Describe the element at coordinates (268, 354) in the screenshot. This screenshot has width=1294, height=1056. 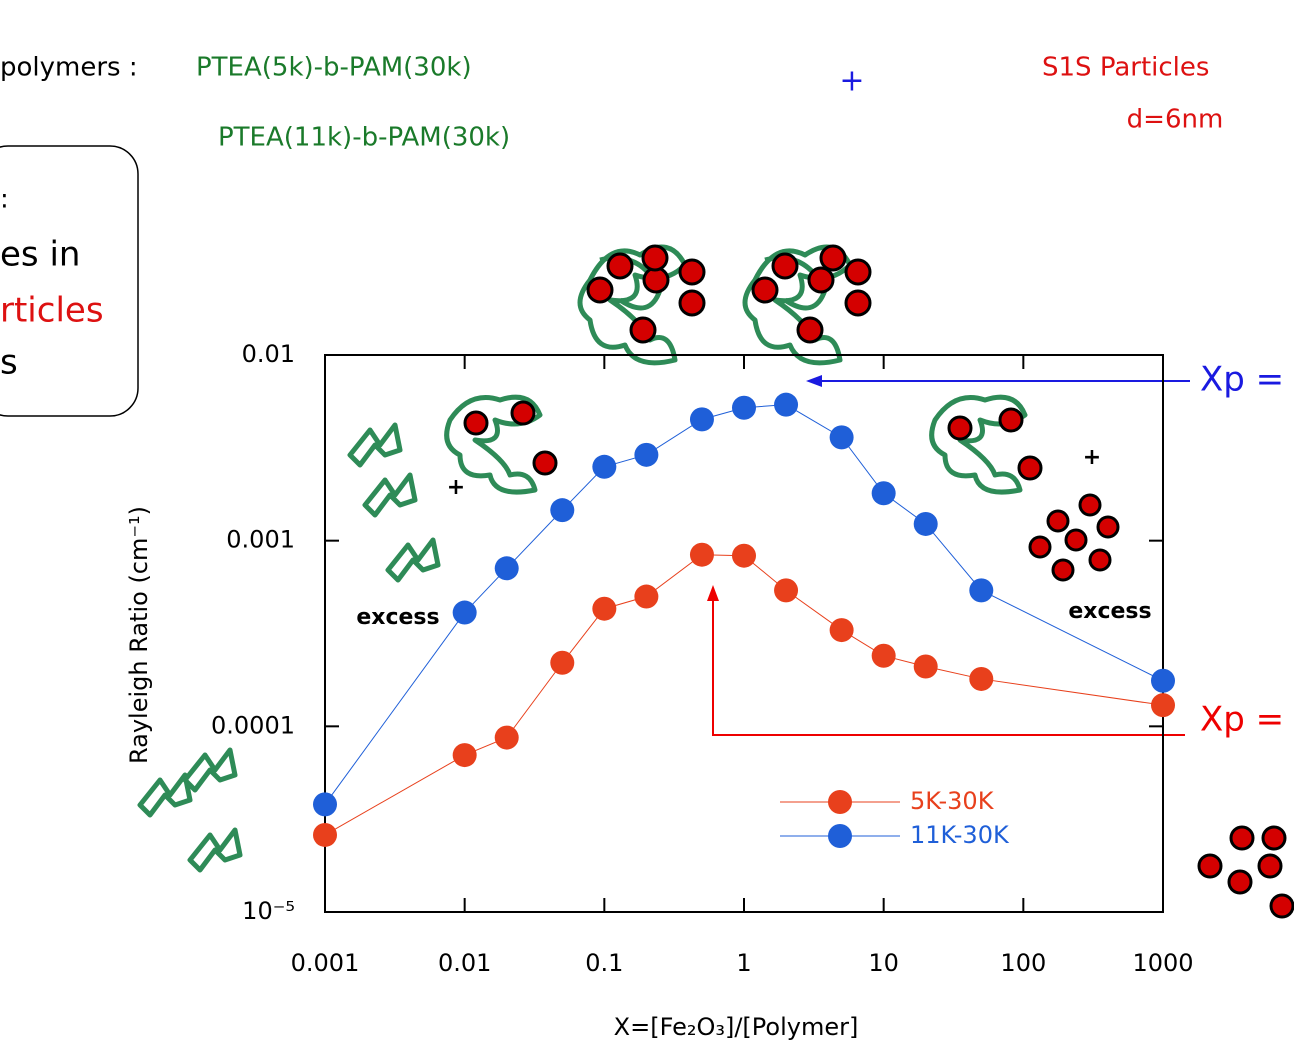
I see `y-tick-label: 0.01` at that location.